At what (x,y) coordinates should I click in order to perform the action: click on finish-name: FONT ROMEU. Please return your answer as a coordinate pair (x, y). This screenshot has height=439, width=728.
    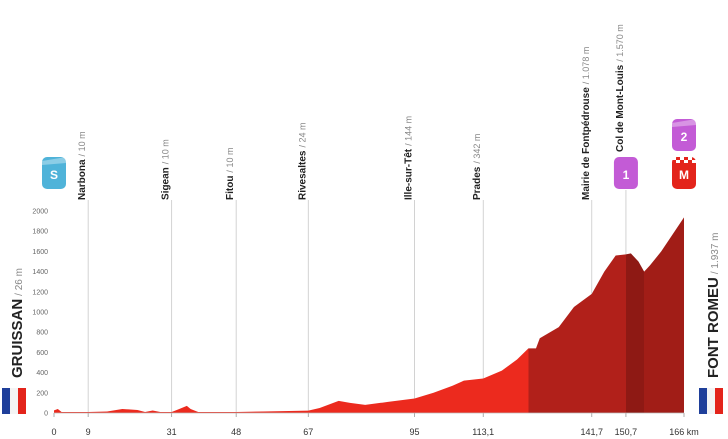
    Looking at the image, I should click on (713, 327).